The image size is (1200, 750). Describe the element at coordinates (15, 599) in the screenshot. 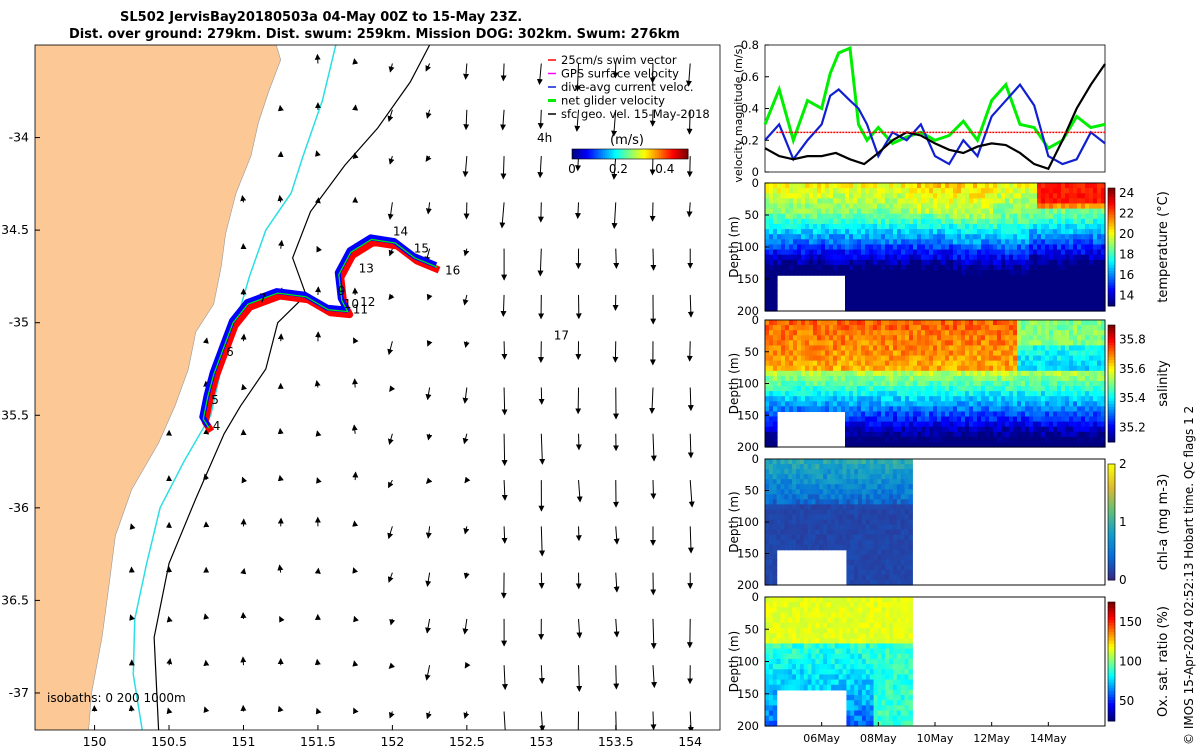

I see `map-y-tick-label: 36.5` at that location.